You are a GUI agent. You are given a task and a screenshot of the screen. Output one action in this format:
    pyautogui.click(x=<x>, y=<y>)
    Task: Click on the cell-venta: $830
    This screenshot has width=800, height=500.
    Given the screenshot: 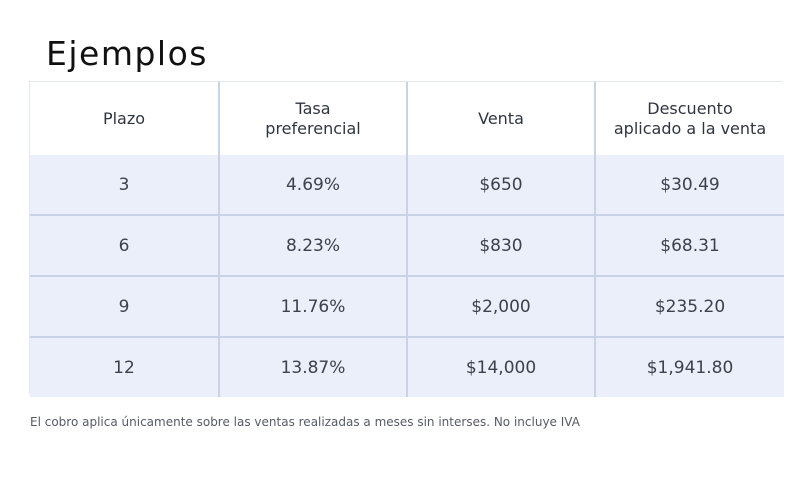 What is the action you would take?
    pyautogui.click(x=500, y=245)
    